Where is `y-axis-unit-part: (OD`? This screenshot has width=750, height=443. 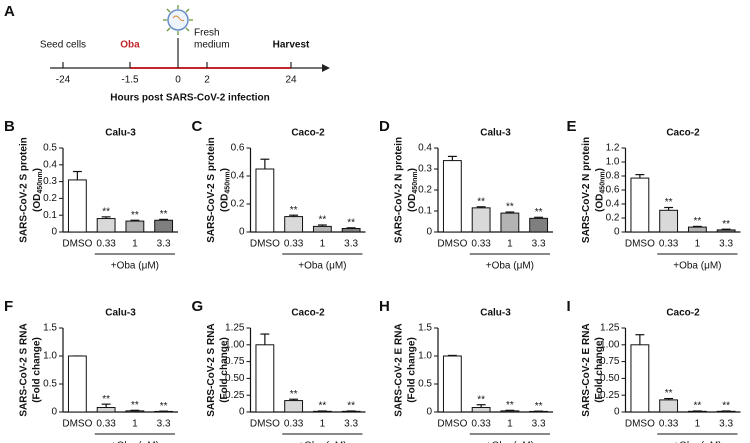
y-axis-unit-part: (OD is located at coordinates (37, 203).